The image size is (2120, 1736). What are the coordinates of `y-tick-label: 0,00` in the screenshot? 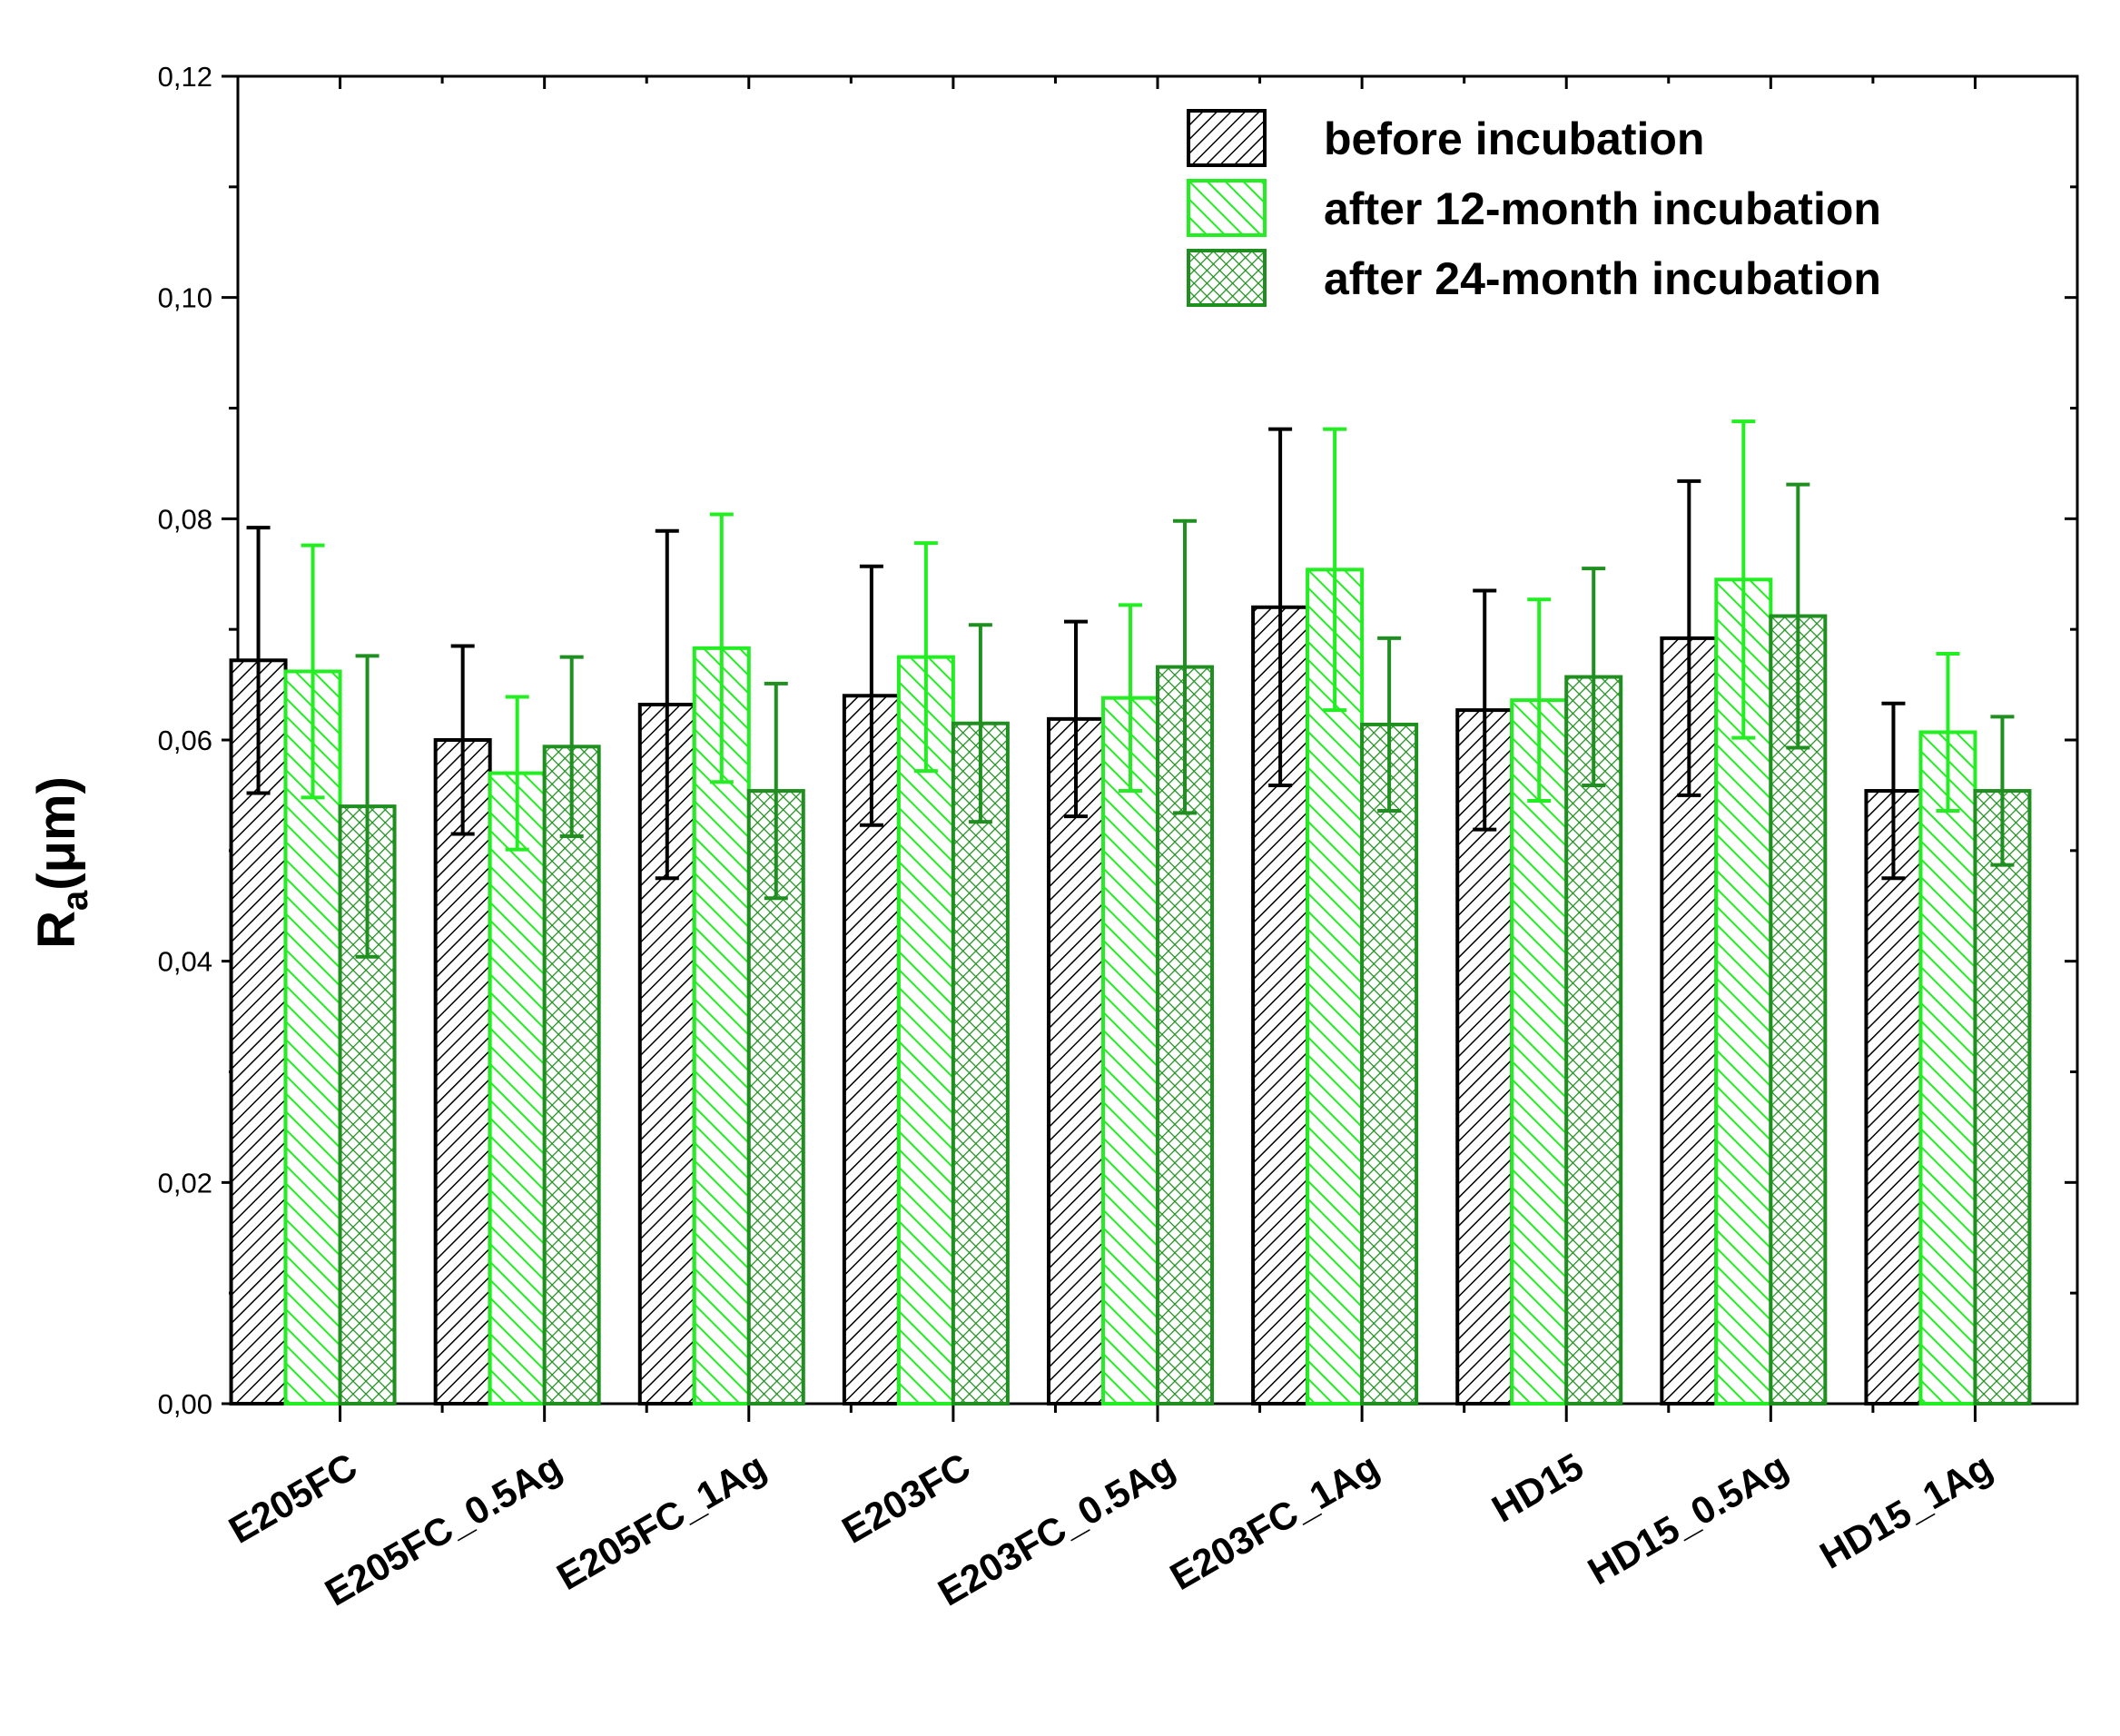 It's located at (185, 1404).